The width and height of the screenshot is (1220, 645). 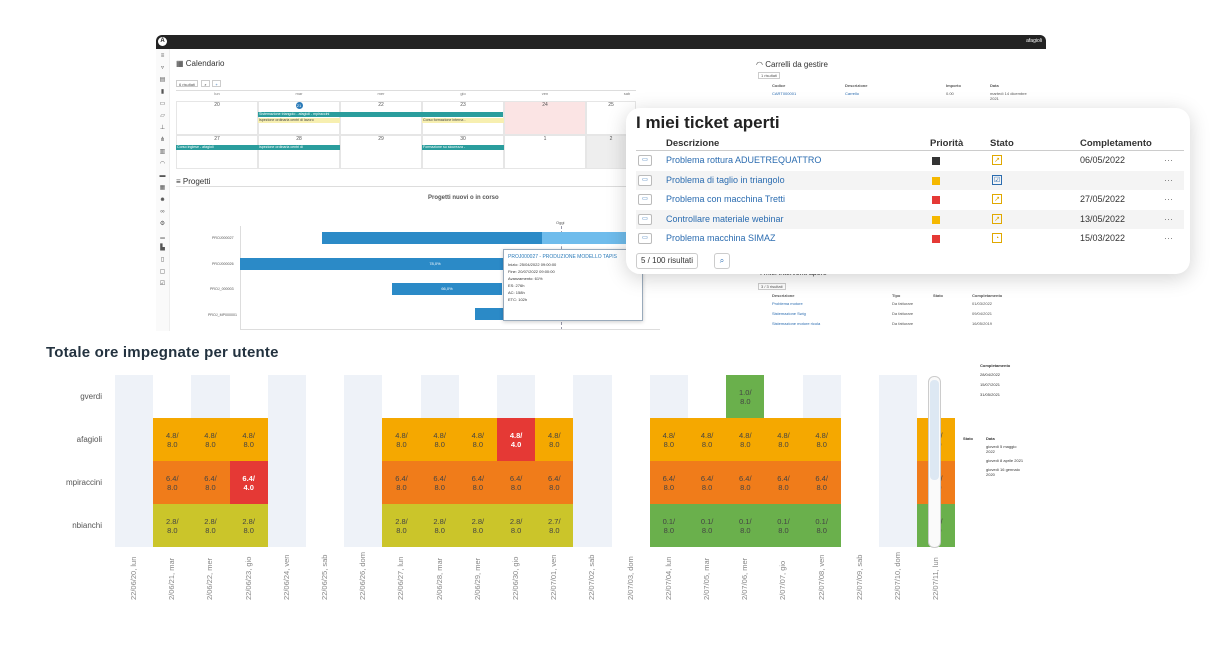 What do you see at coordinates (162, 128) in the screenshot?
I see `tool-icon: ⊥` at bounding box center [162, 128].